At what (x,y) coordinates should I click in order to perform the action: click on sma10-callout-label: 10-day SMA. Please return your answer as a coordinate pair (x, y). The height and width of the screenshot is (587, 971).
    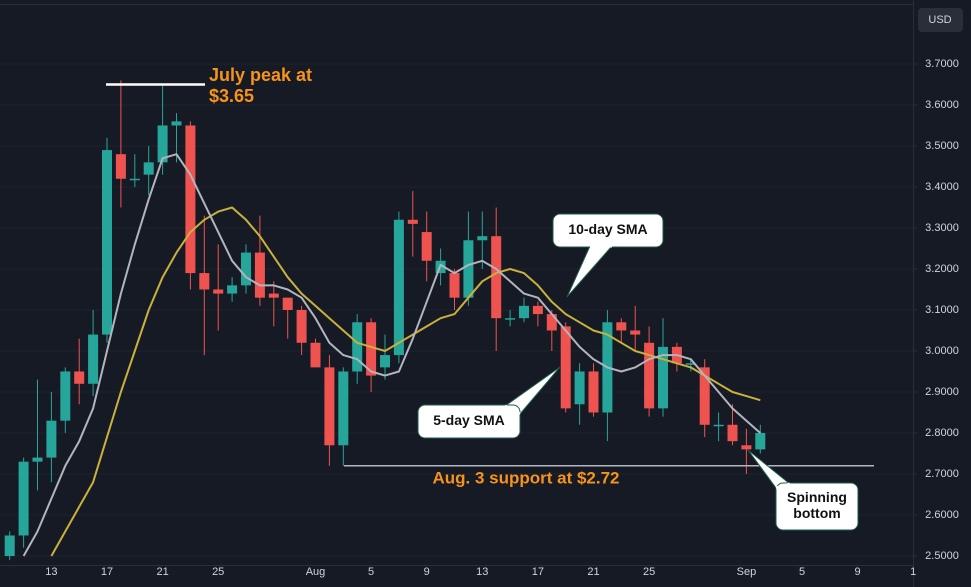
    Looking at the image, I should click on (607, 229).